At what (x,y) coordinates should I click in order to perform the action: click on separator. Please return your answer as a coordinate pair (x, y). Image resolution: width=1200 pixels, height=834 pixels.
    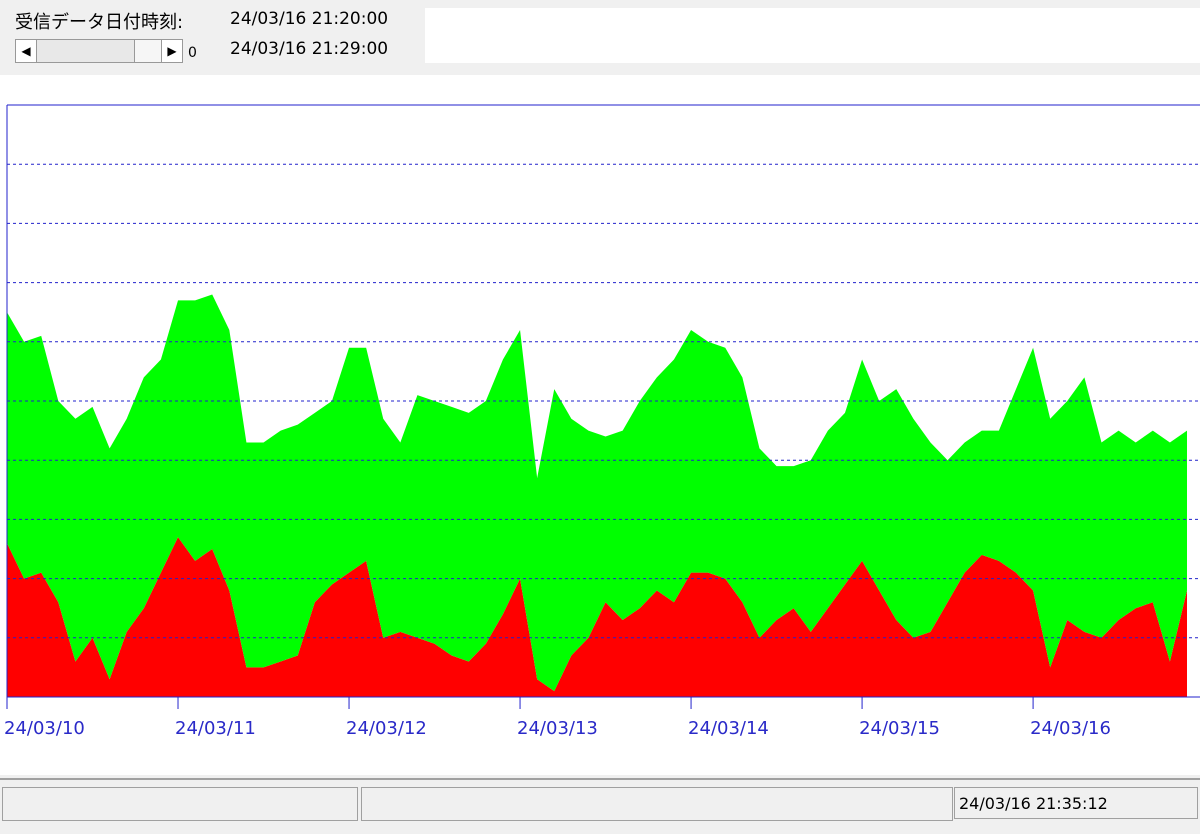
    Looking at the image, I should click on (600, 779).